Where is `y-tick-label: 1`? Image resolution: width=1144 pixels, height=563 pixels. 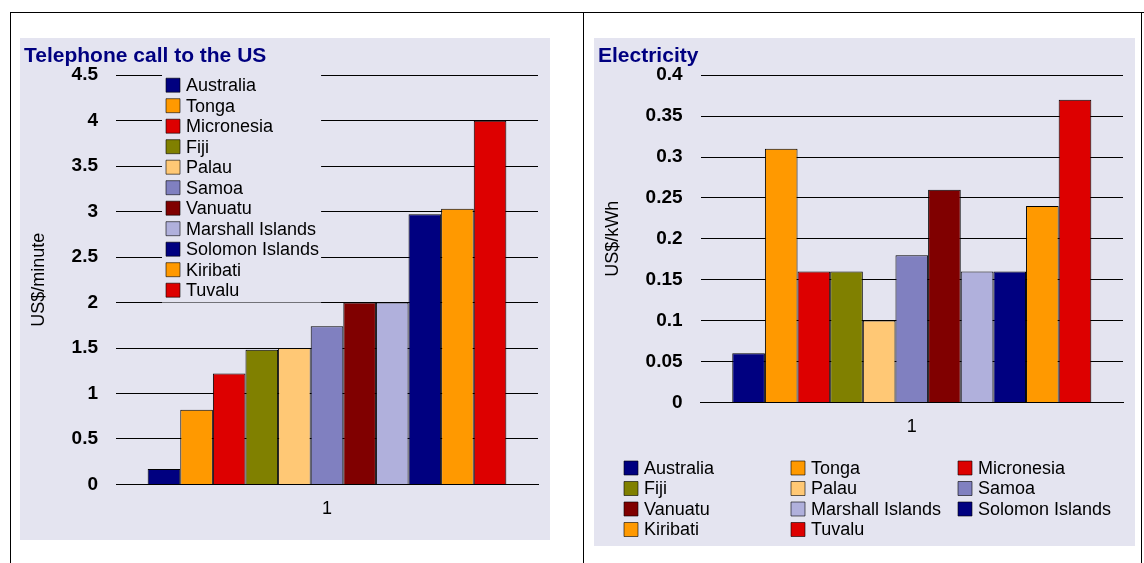 y-tick-label: 1 is located at coordinates (93, 392).